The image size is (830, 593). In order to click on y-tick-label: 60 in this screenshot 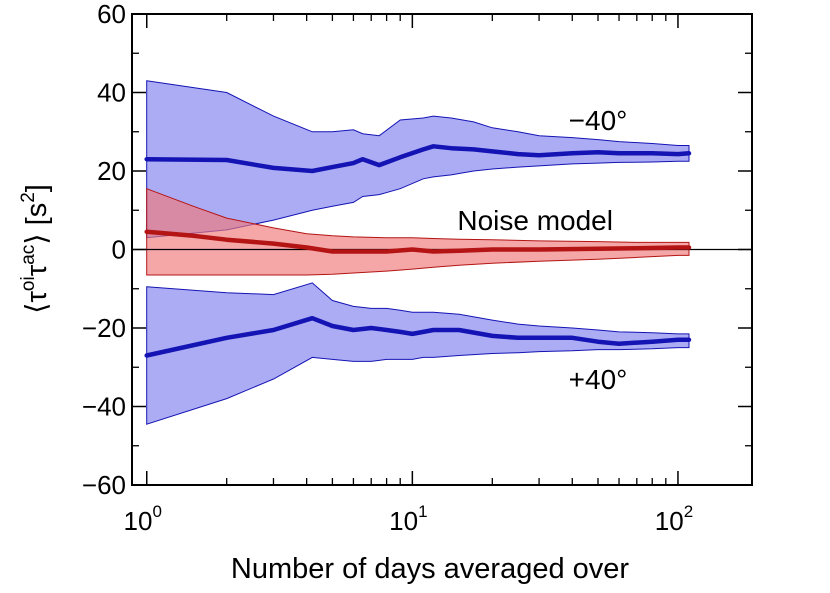, I will do `click(111, 14)`.